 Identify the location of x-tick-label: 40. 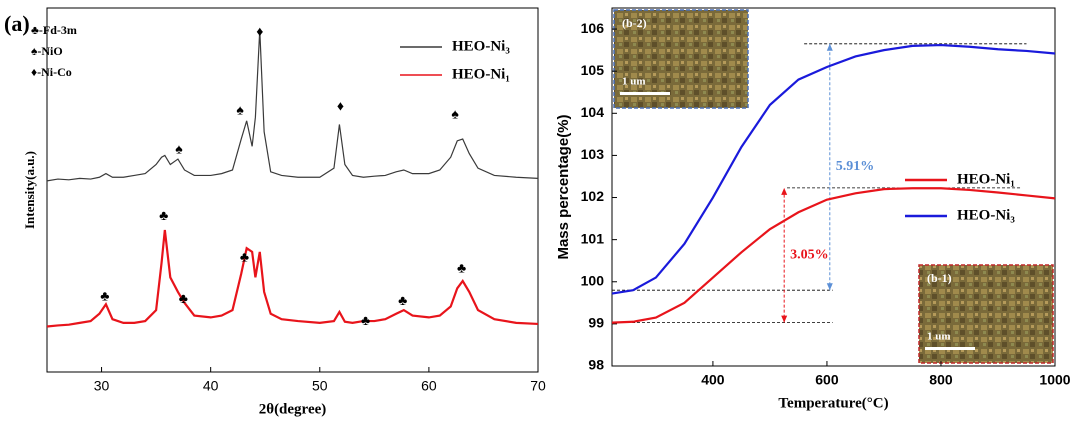
(211, 386).